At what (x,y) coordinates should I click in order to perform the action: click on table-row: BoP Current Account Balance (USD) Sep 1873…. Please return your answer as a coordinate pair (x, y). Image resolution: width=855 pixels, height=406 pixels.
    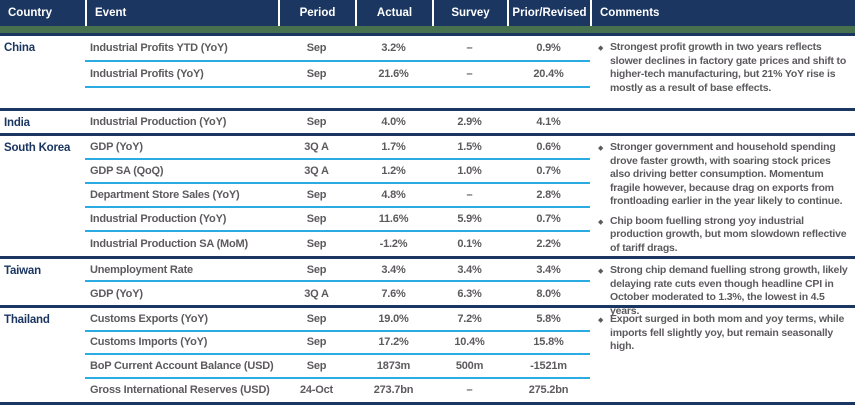
    Looking at the image, I should click on (337, 367).